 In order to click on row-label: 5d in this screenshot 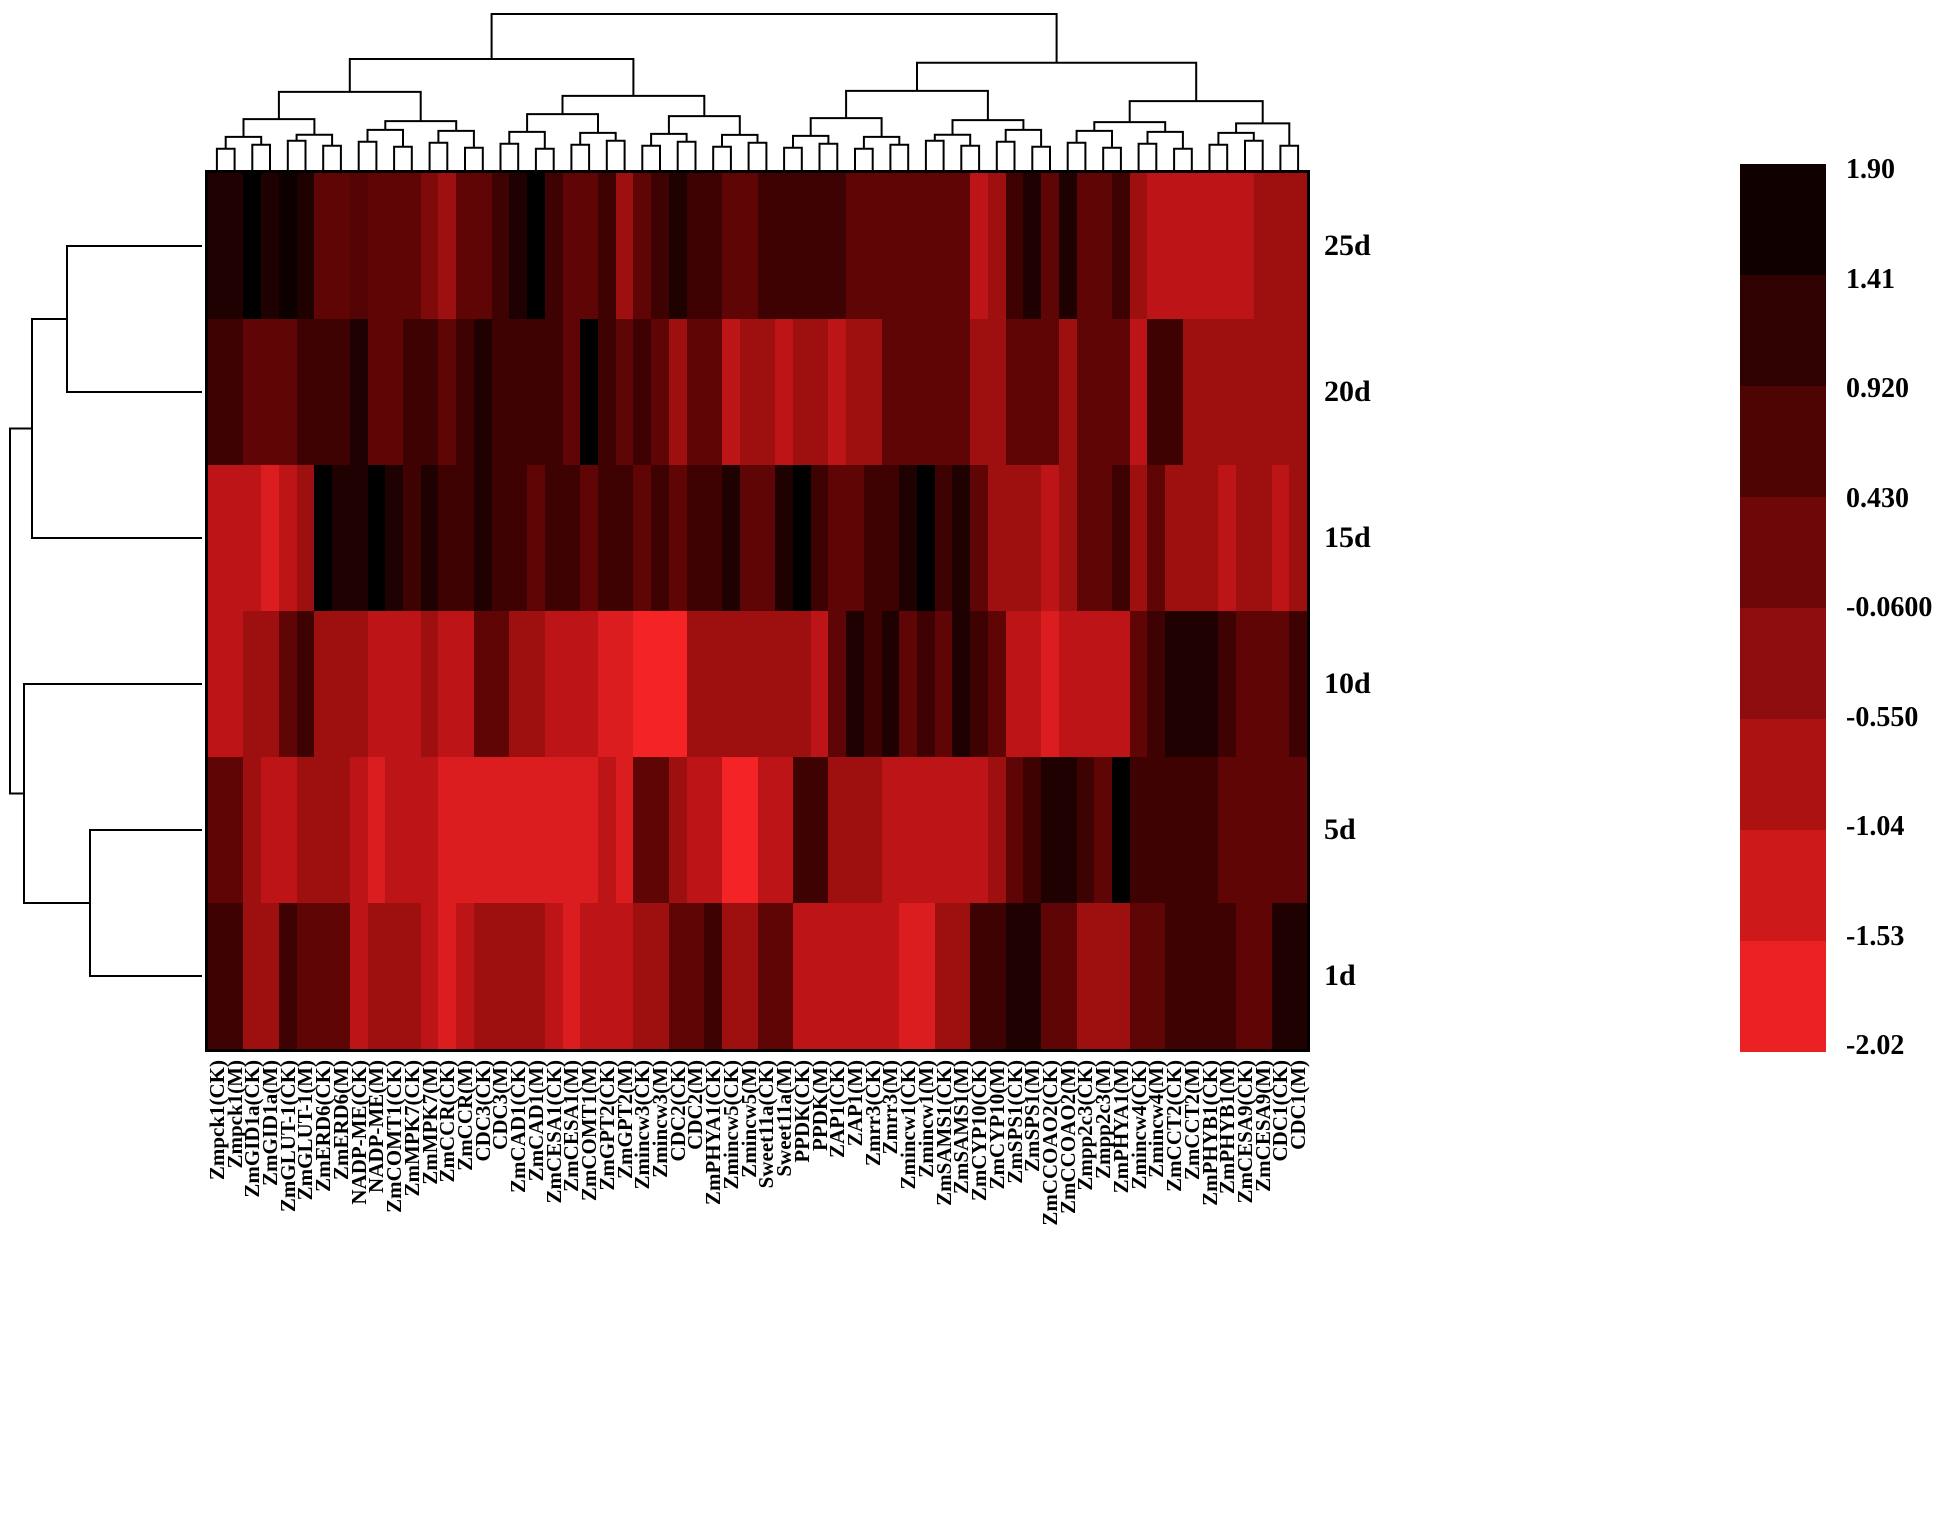, I will do `click(1340, 829)`.